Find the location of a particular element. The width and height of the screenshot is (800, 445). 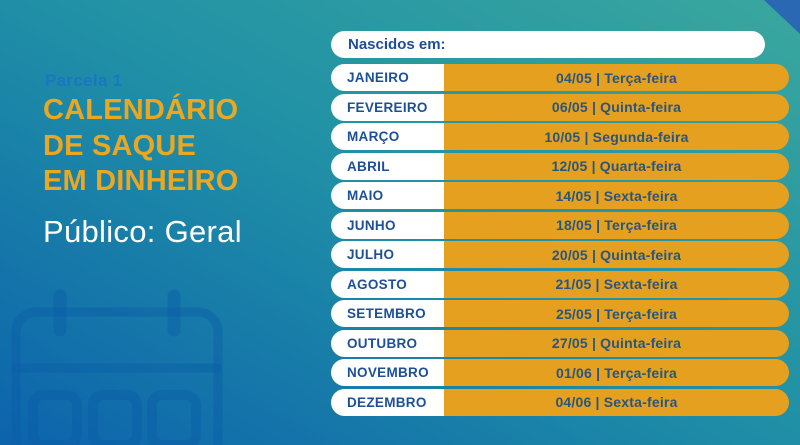

date-label: 10/05 | Segunda-feira is located at coordinates (616, 136).